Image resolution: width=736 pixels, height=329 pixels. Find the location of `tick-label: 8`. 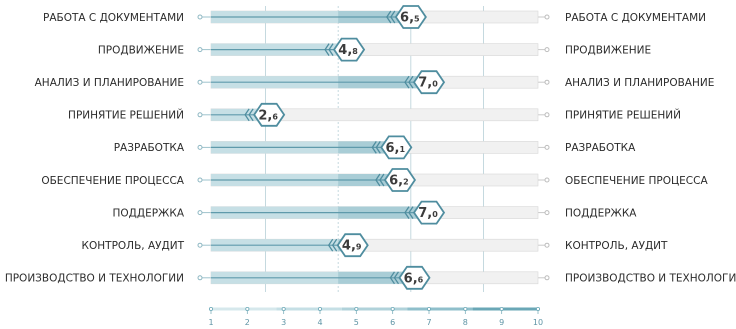

tick-label: 8 is located at coordinates (465, 322).